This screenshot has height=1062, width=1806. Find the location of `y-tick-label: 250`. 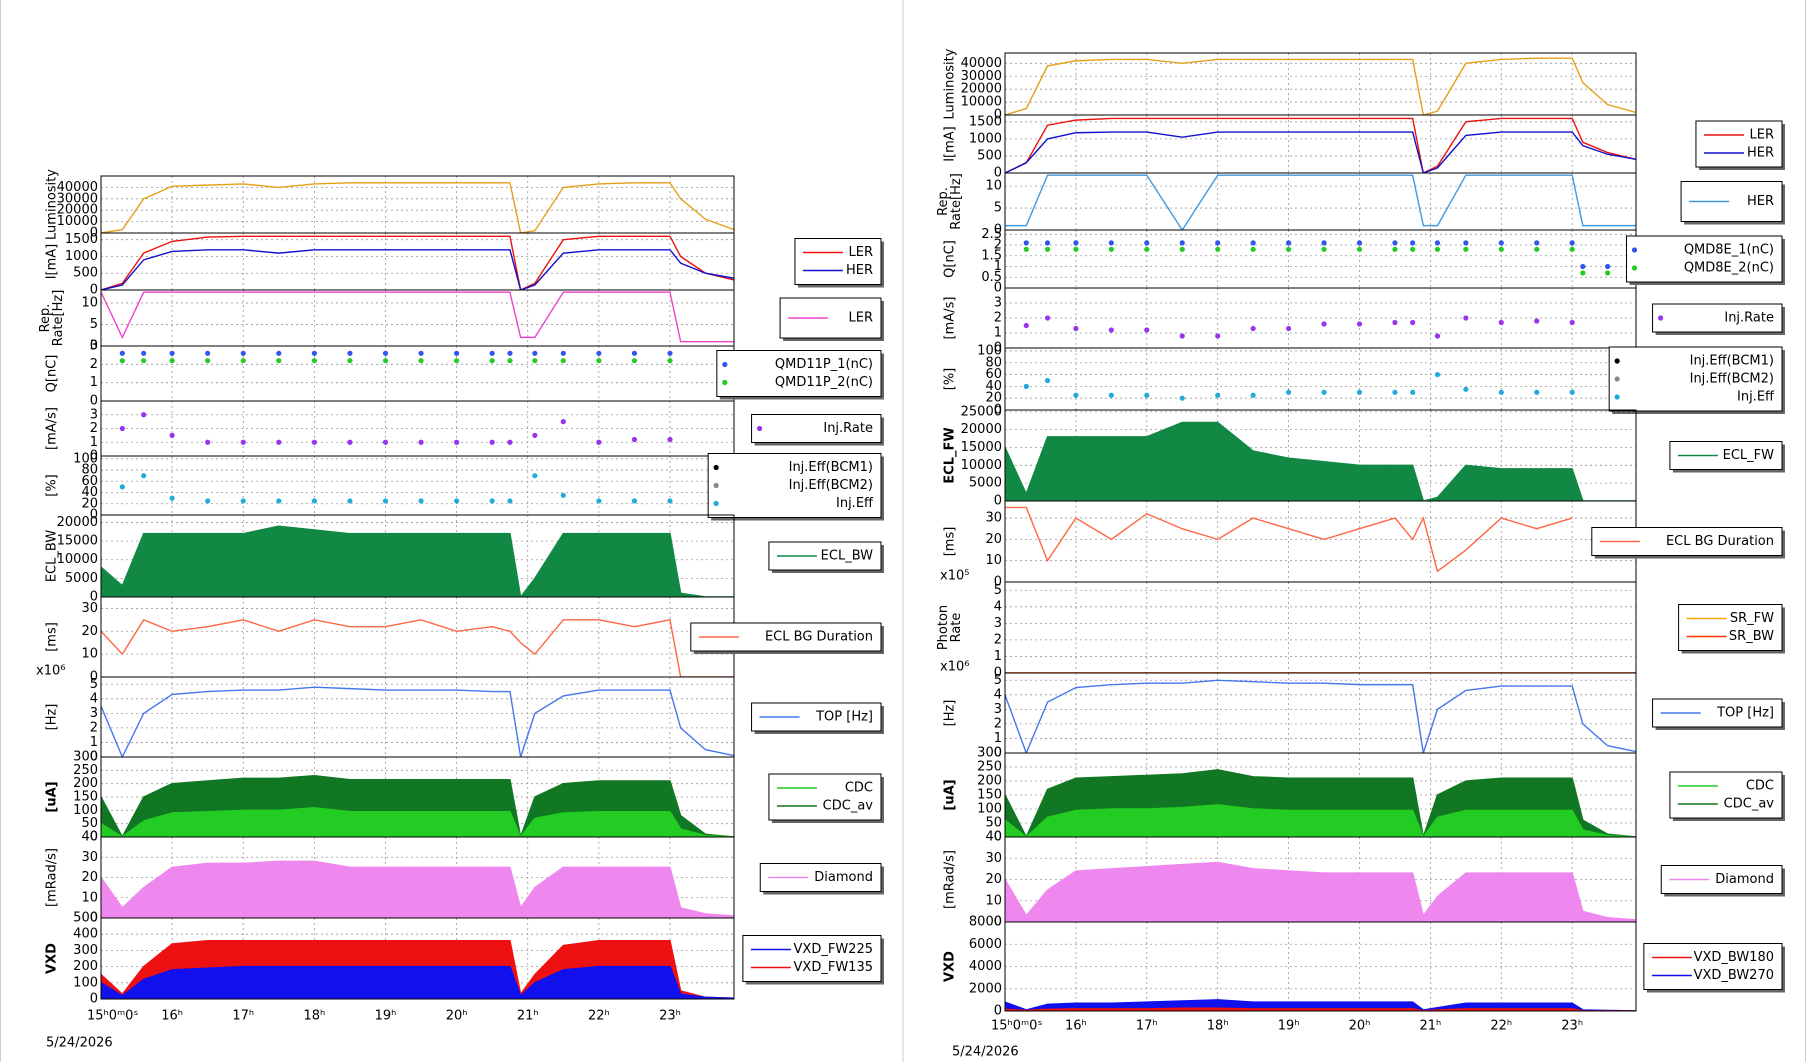

y-tick-label: 250 is located at coordinates (989, 767).